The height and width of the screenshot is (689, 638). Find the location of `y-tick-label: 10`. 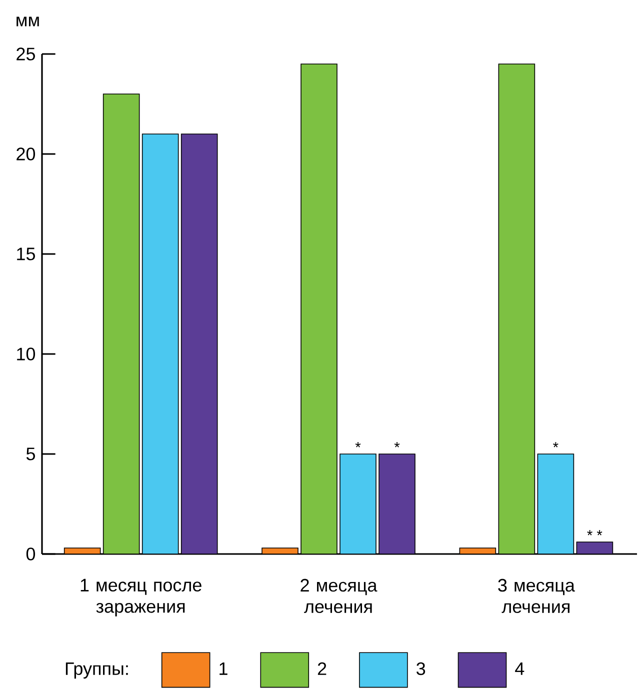

y-tick-label: 10 is located at coordinates (26, 354).